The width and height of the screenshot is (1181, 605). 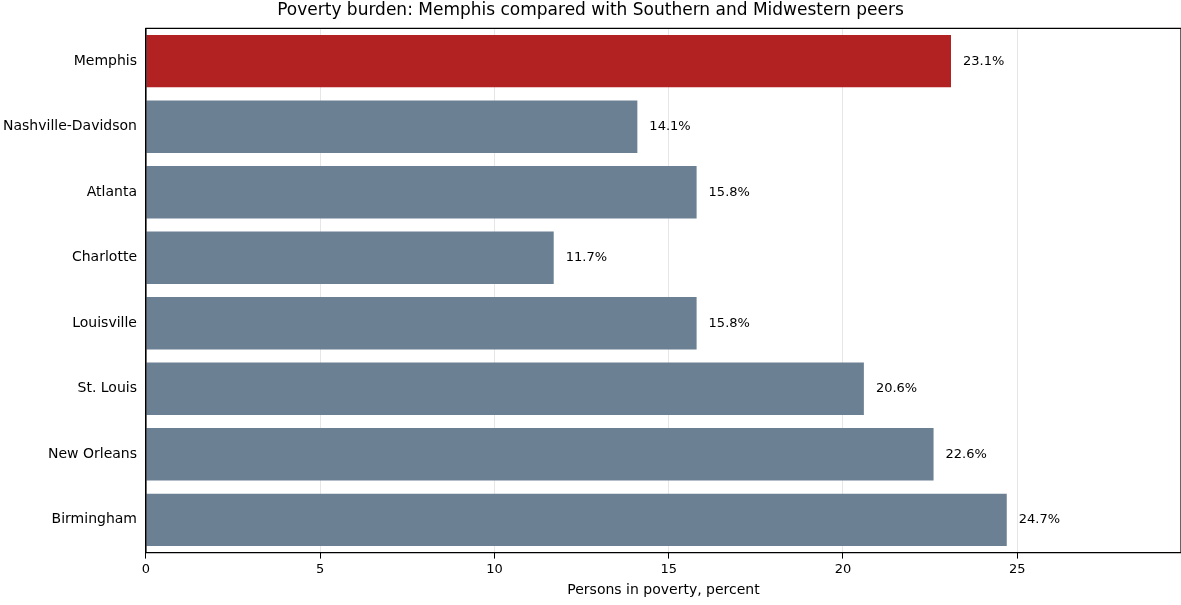 I want to click on y-tick-label: Louisville, so click(x=104, y=321).